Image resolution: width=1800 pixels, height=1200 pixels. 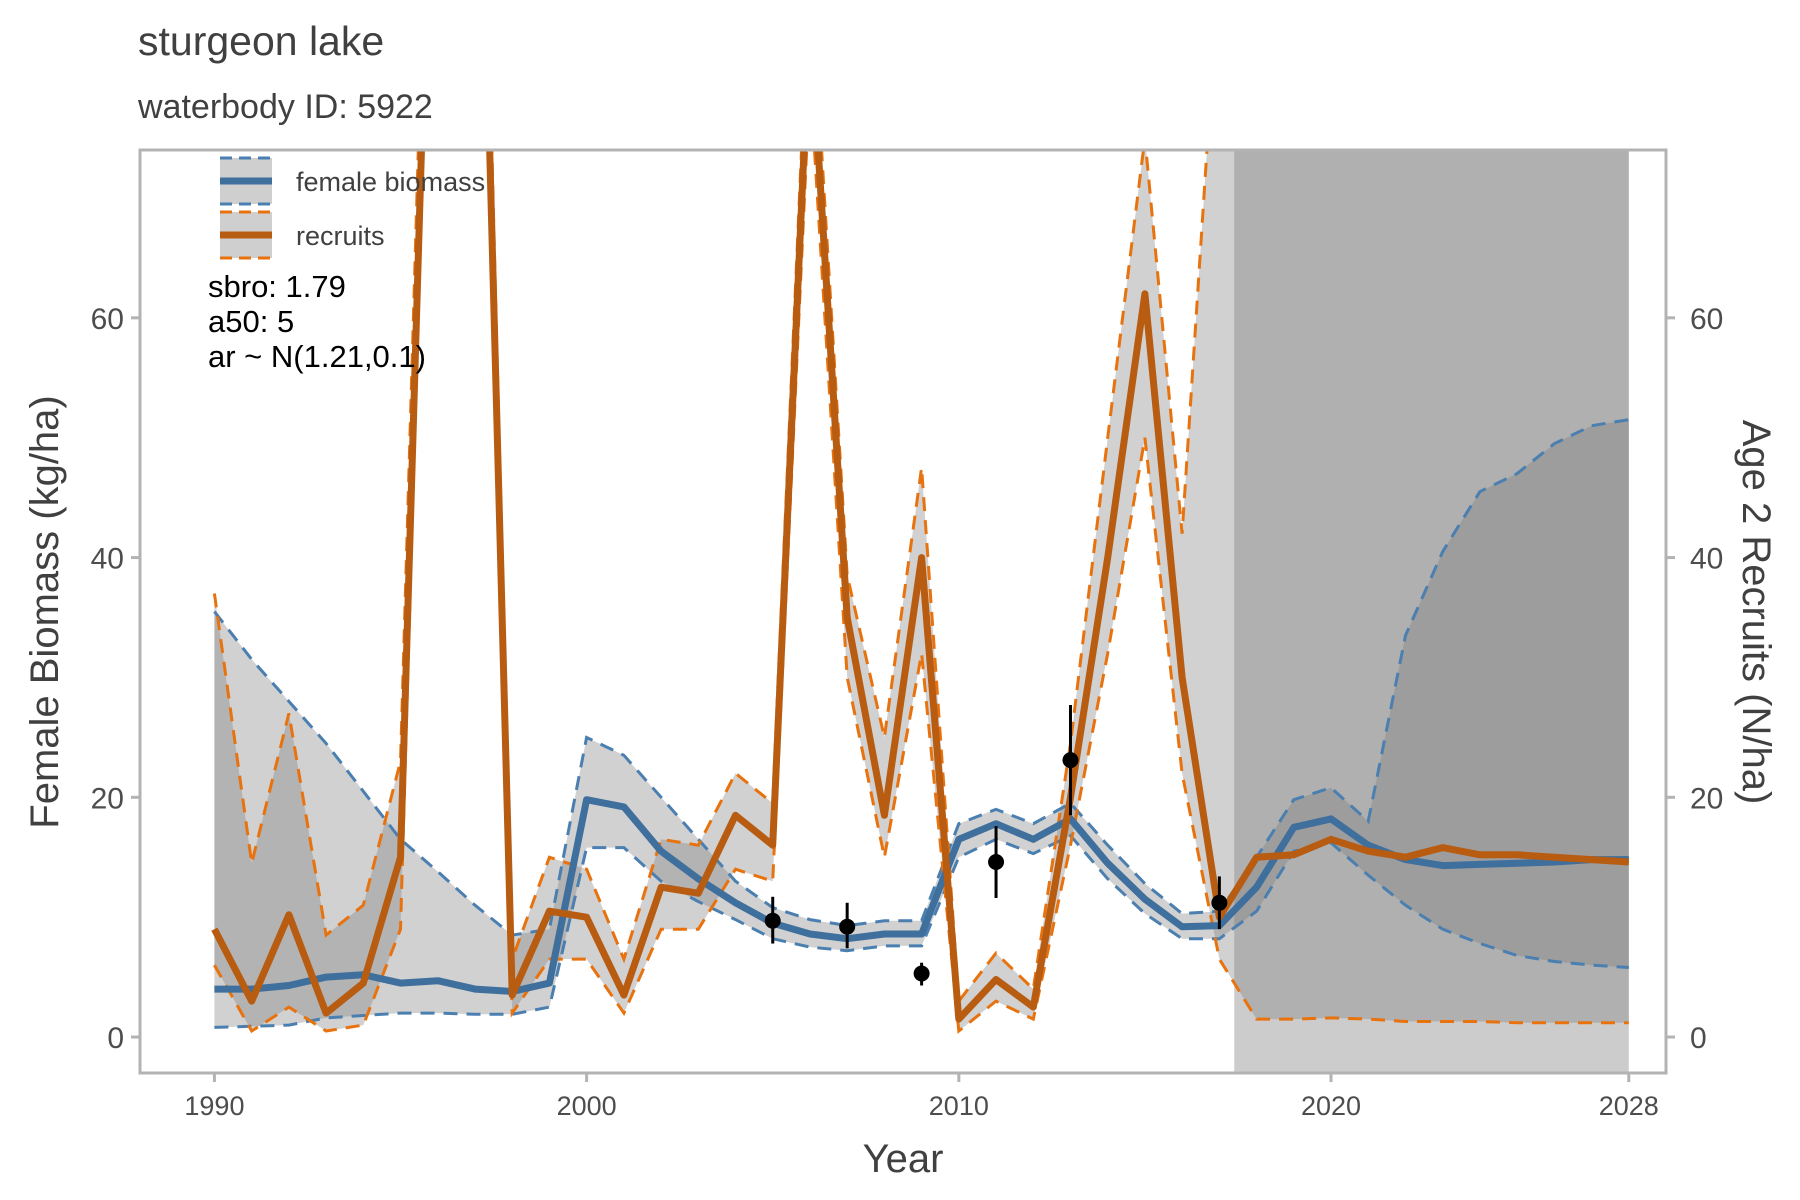 I want to click on y-tick-label: 0, so click(x=115, y=1038).